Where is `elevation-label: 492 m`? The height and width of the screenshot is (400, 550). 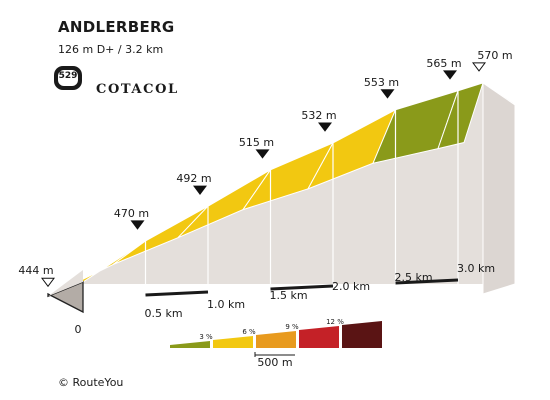
elevation-label: 492 m is located at coordinates (193, 178).